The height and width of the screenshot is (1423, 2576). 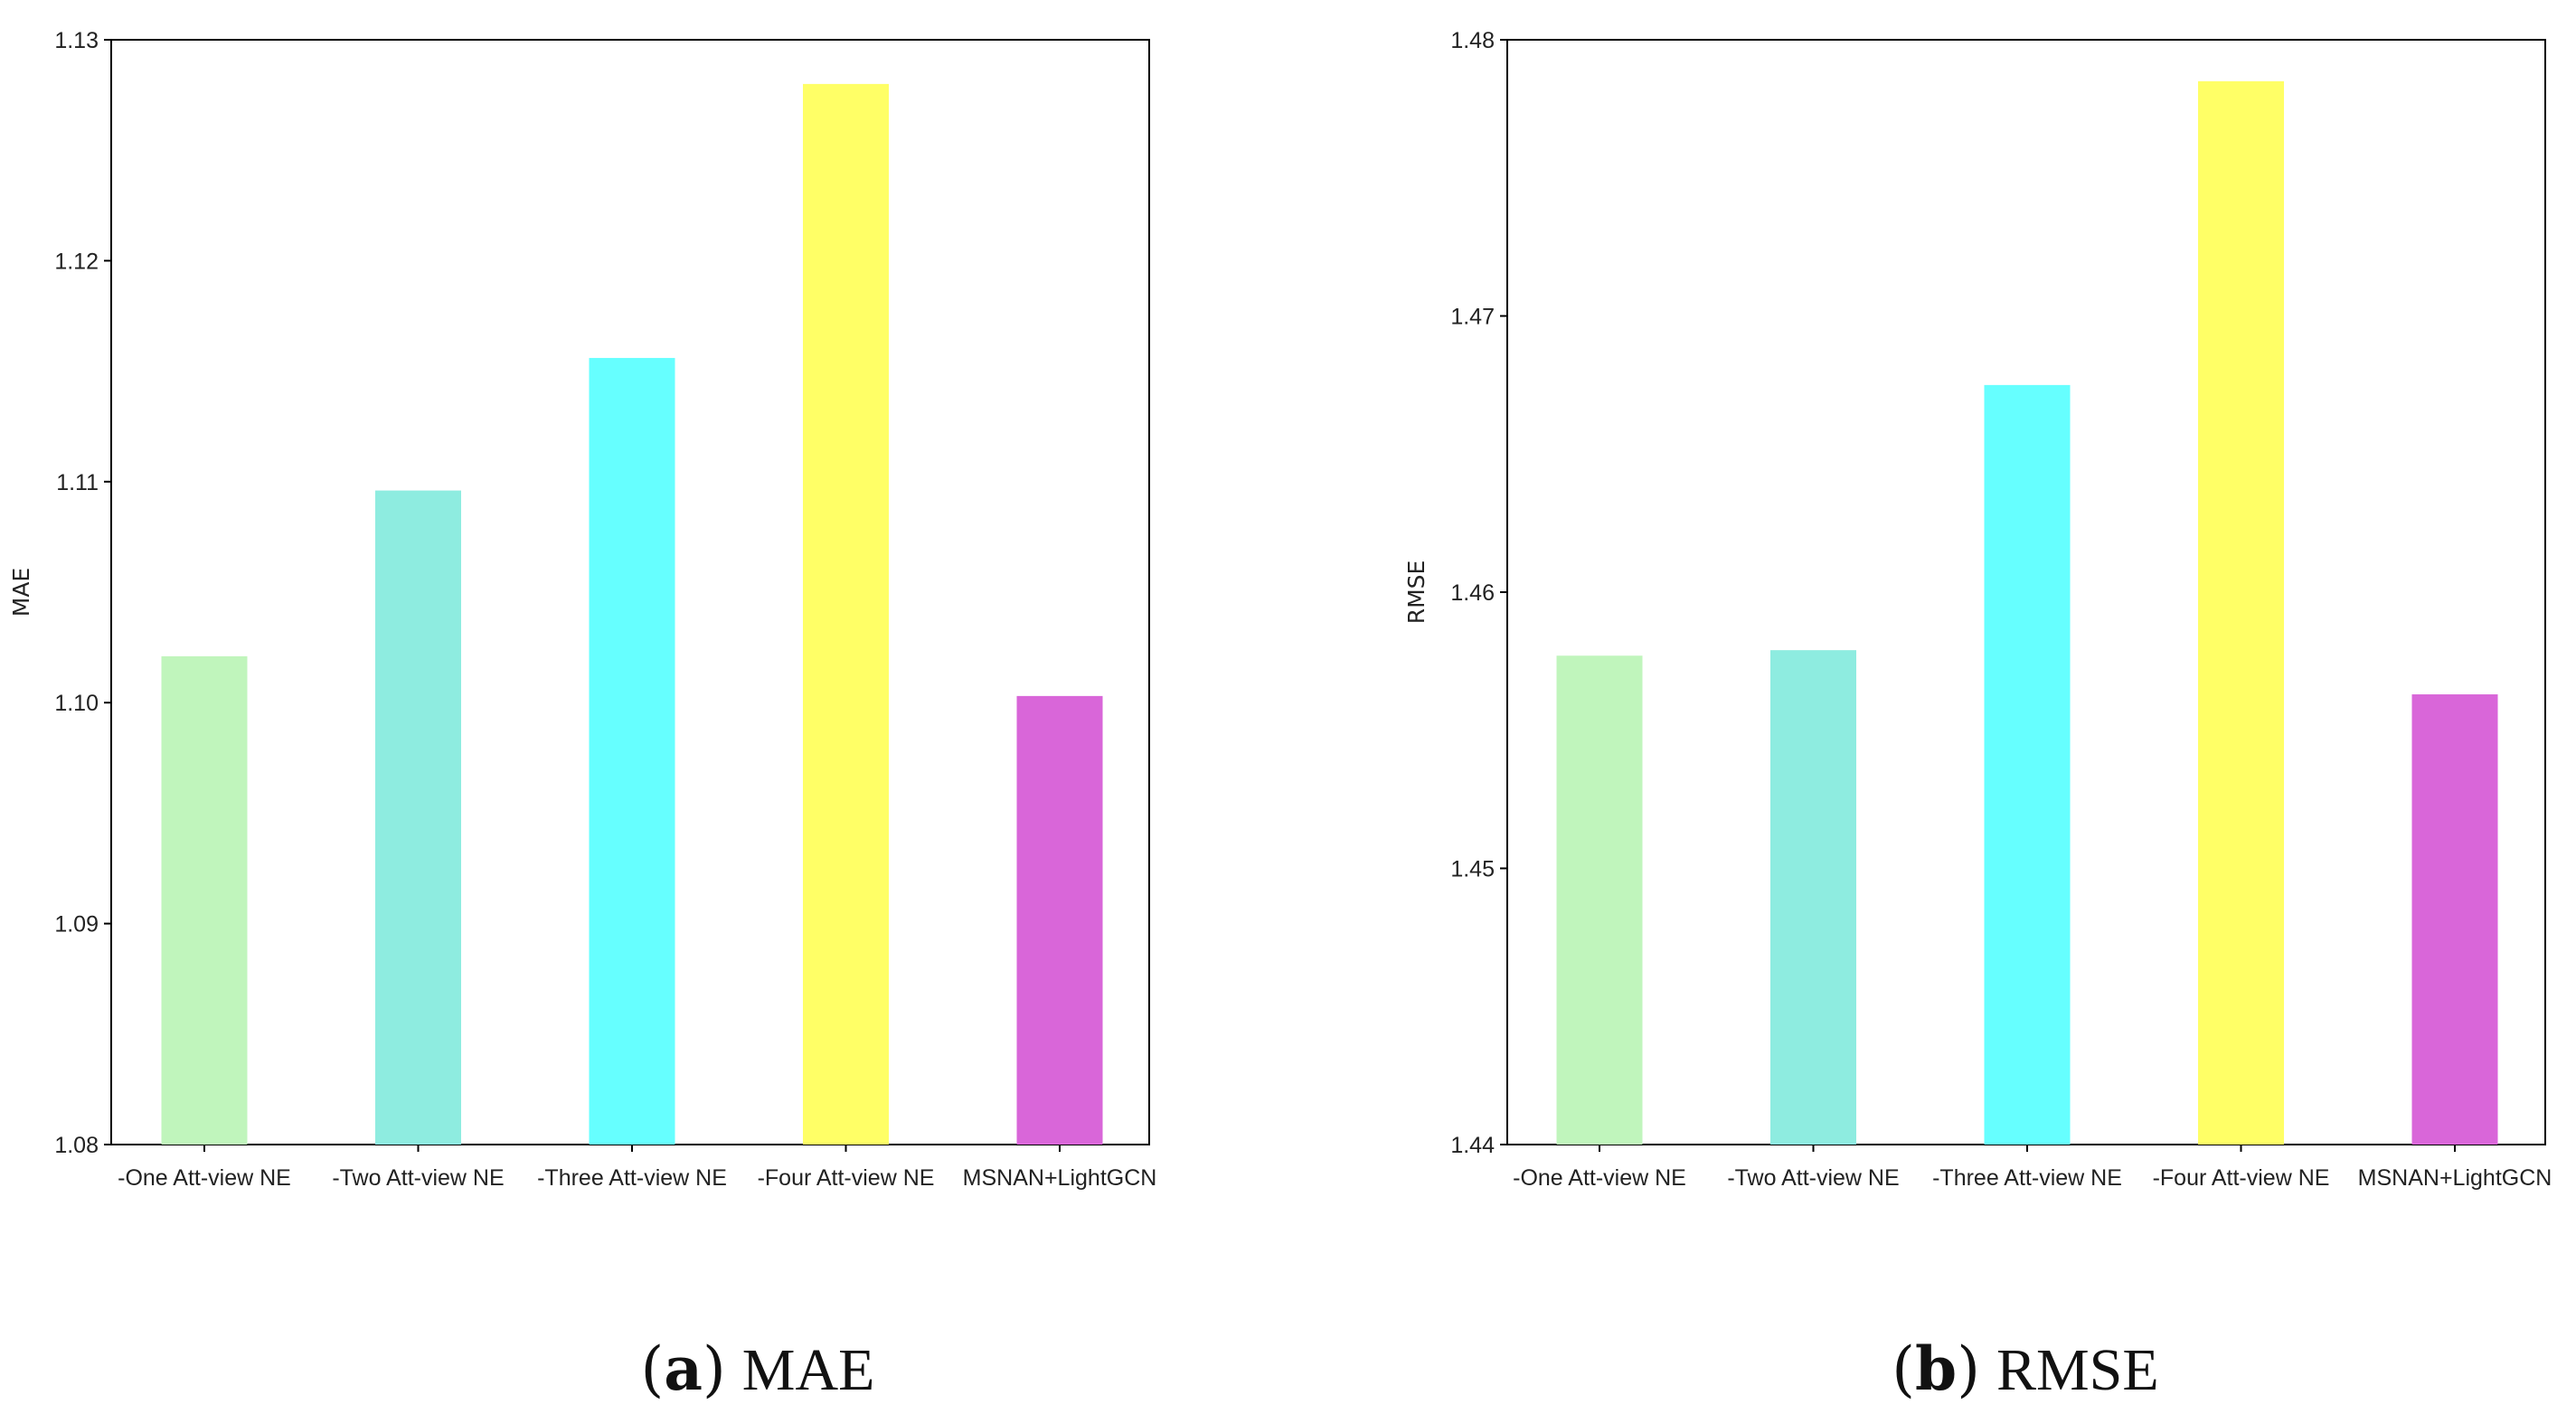 I want to click on y-axis-label: MAE, so click(x=21, y=592).